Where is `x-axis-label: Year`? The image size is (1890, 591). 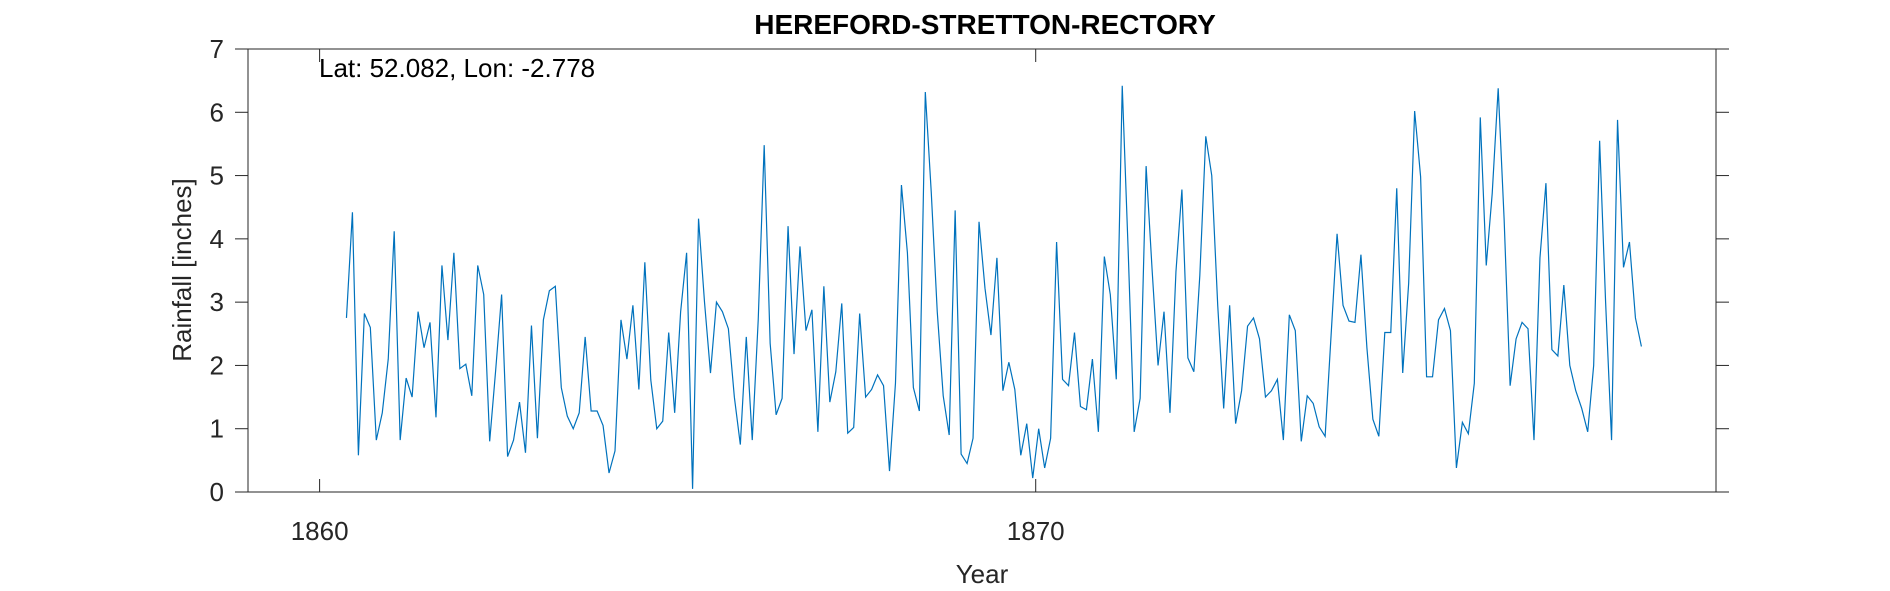
x-axis-label: Year is located at coordinates (982, 574).